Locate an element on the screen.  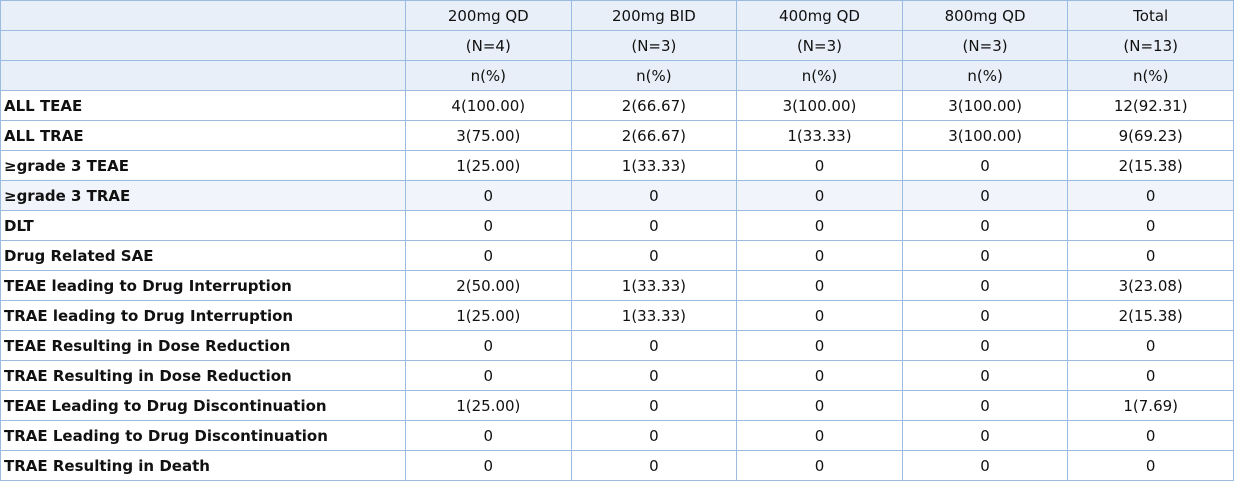
row-label: TRAE Leading to Drug Discontinuation is located at coordinates (203, 435).